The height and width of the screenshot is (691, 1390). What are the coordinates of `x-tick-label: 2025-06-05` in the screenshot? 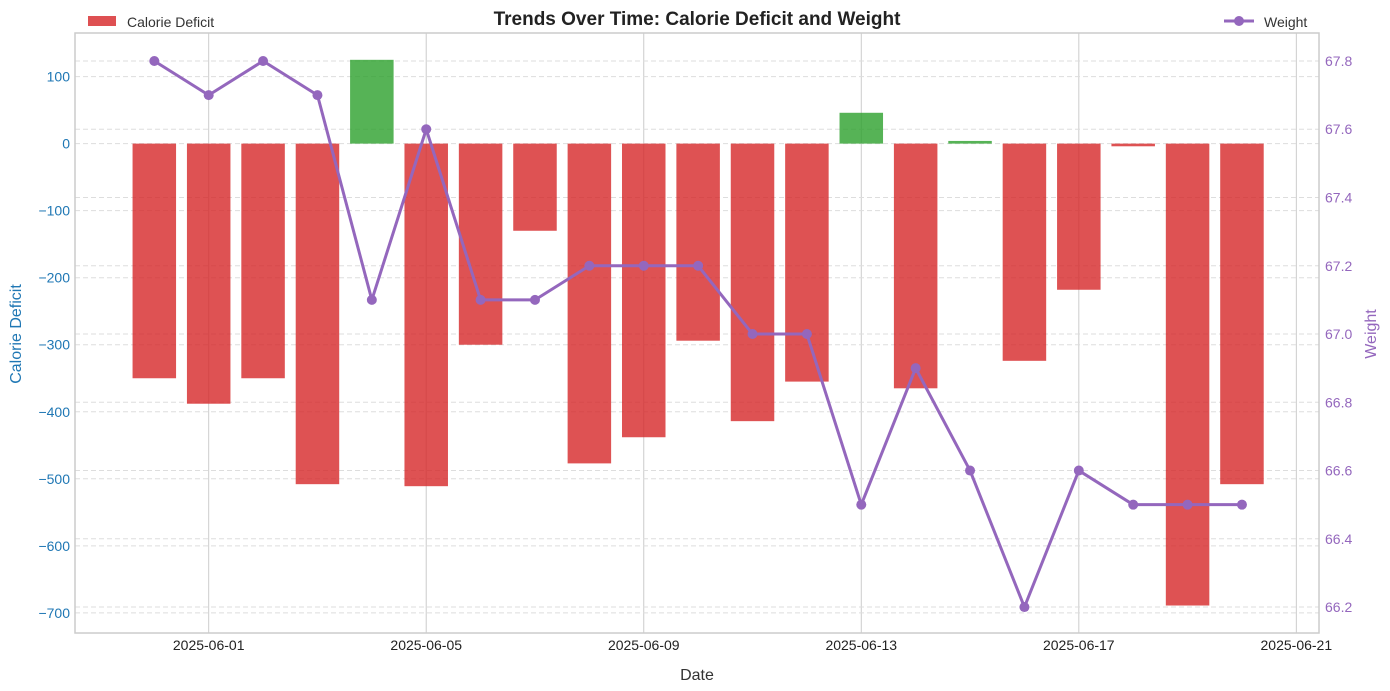 It's located at (426, 645).